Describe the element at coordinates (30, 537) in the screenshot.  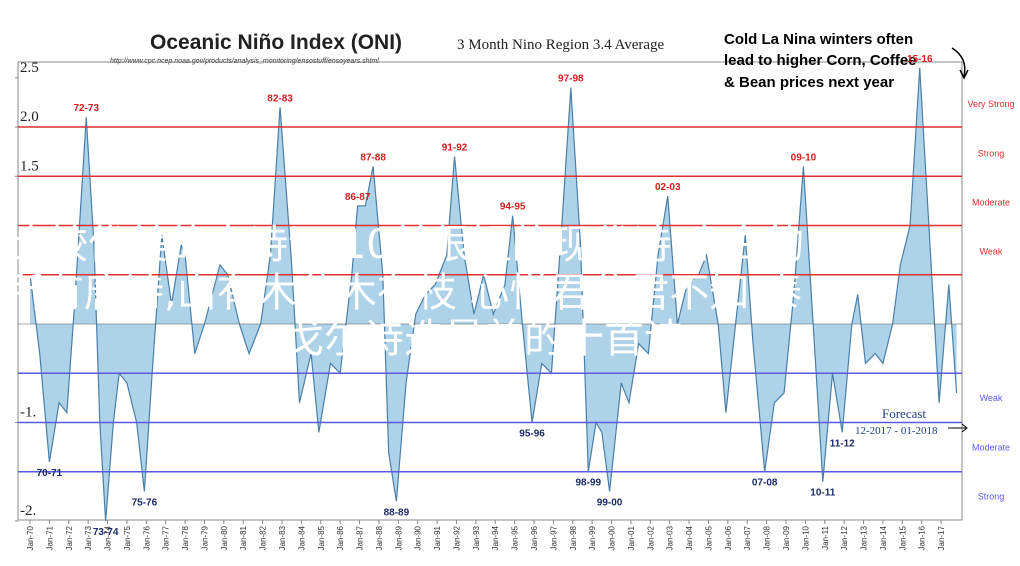
I see `x-tick-label: Jan-70` at that location.